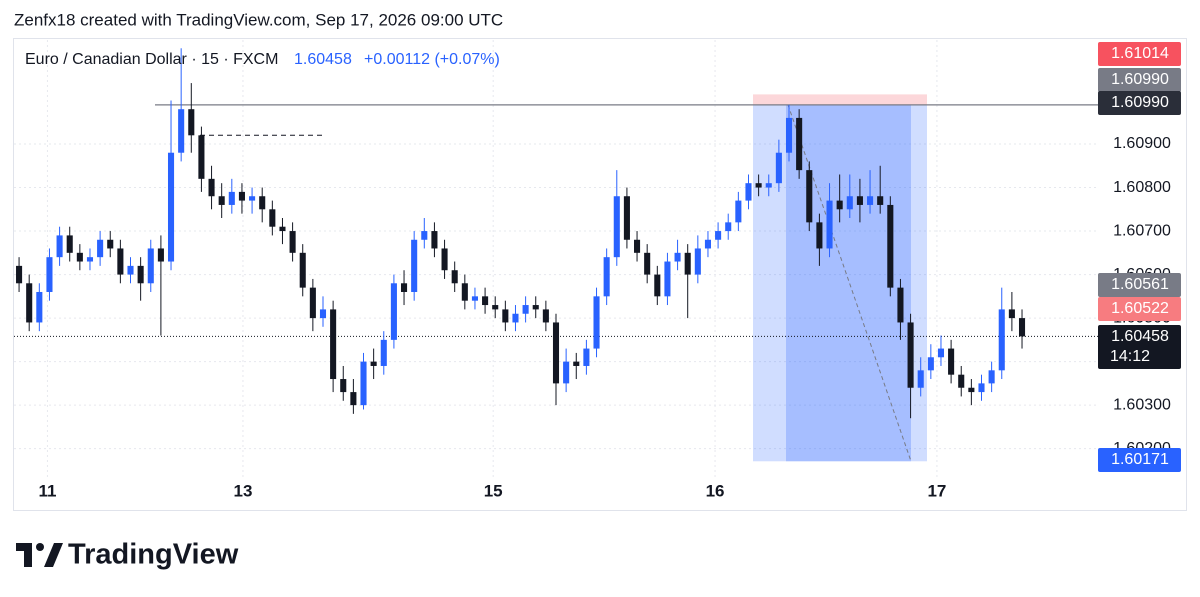 The image size is (1200, 597). I want to click on stop-zone, so click(840, 99).